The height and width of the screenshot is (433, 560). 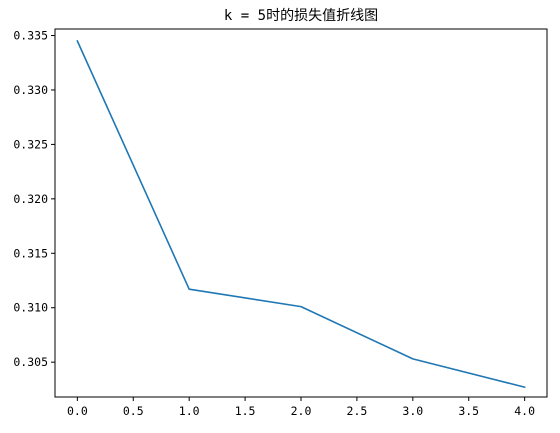 What do you see at coordinates (133, 411) in the screenshot?
I see `x-tick-label: 0.5` at bounding box center [133, 411].